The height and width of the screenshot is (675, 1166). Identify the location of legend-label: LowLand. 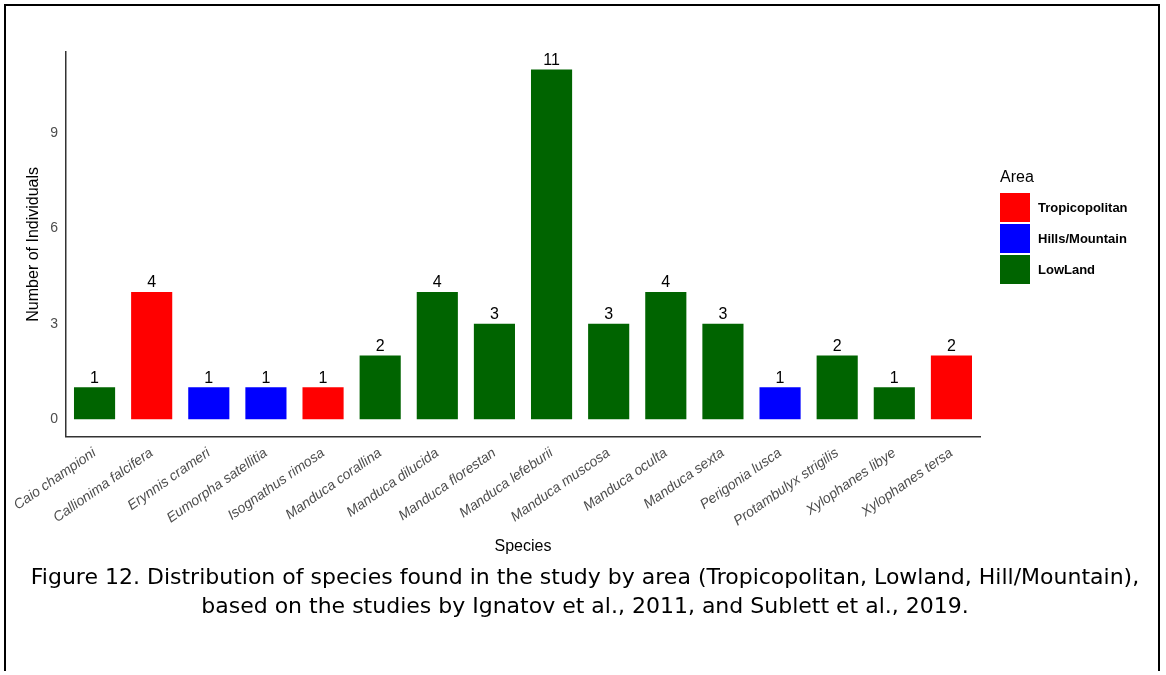
(1067, 269).